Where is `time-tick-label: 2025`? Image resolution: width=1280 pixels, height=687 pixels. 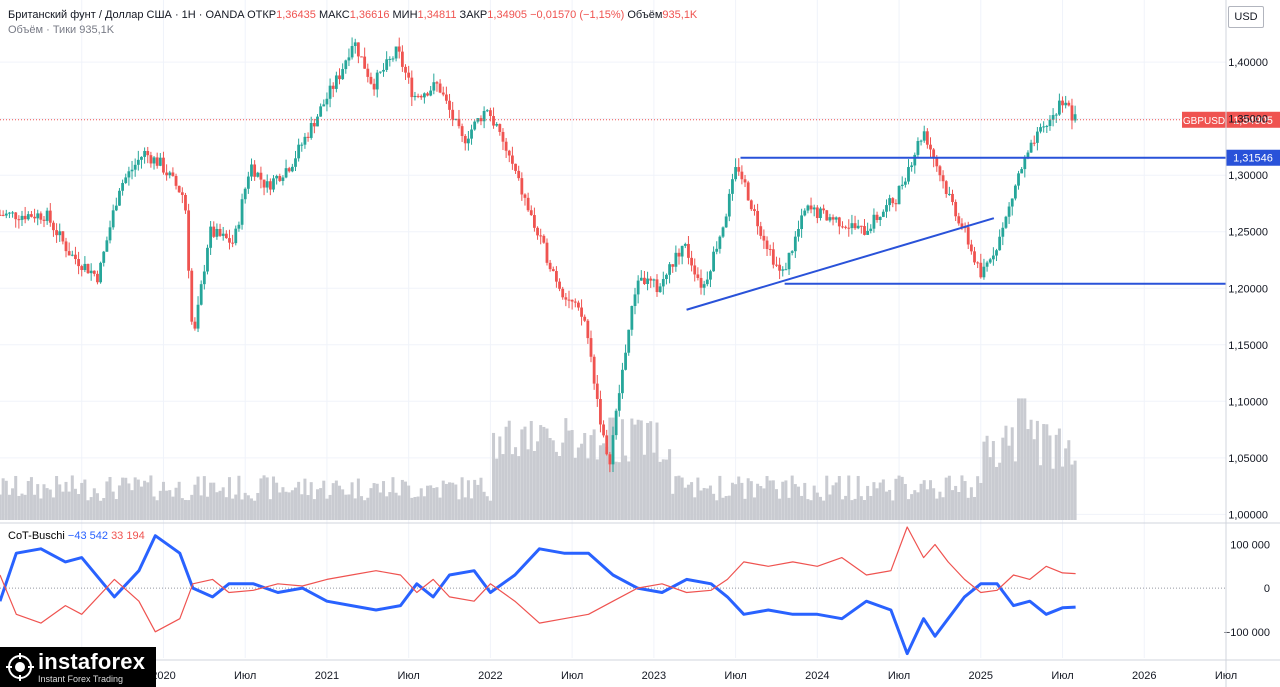
time-tick-label: 2025 is located at coordinates (981, 676).